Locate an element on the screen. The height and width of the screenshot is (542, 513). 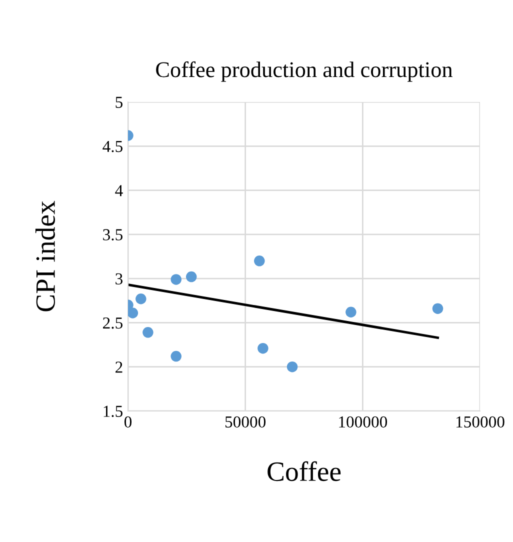
y-tick-label: 4.5 is located at coordinates (112, 146).